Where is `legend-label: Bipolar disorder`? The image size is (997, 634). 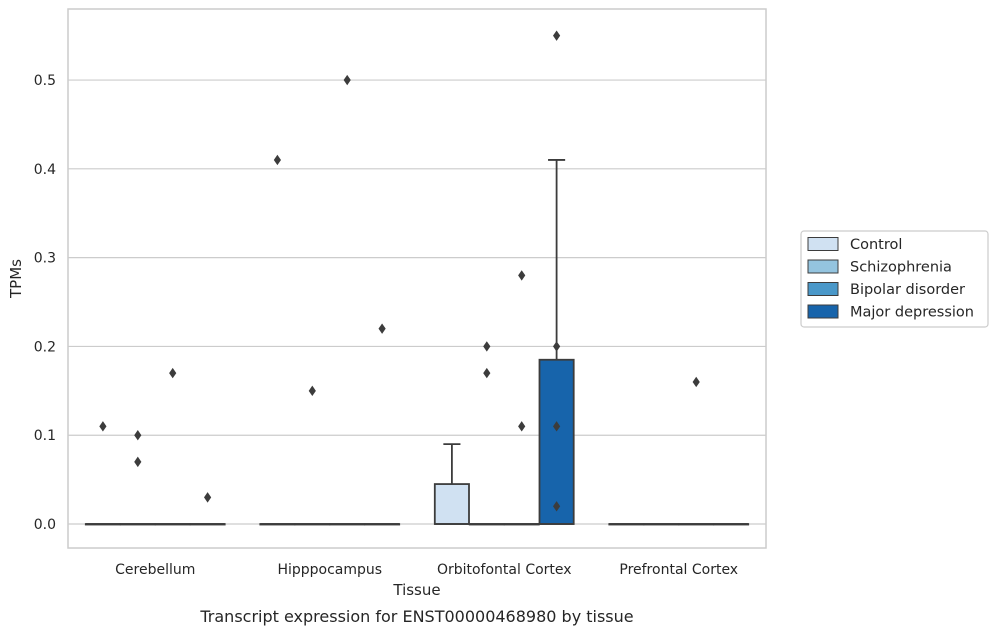
legend-label: Bipolar disorder is located at coordinates (907, 290).